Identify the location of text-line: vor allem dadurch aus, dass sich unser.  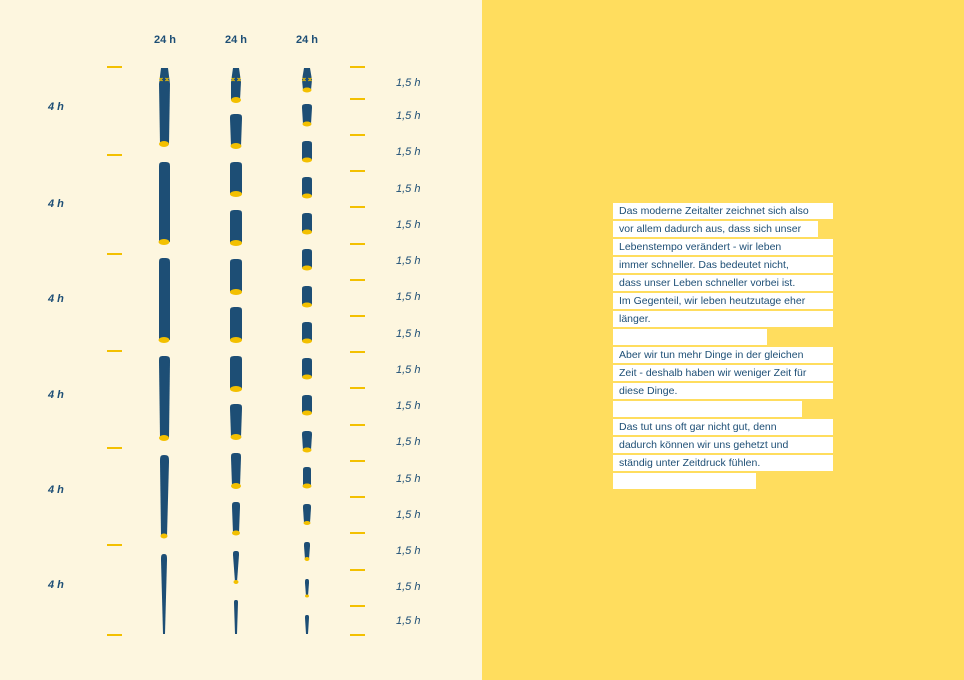
(715, 229).